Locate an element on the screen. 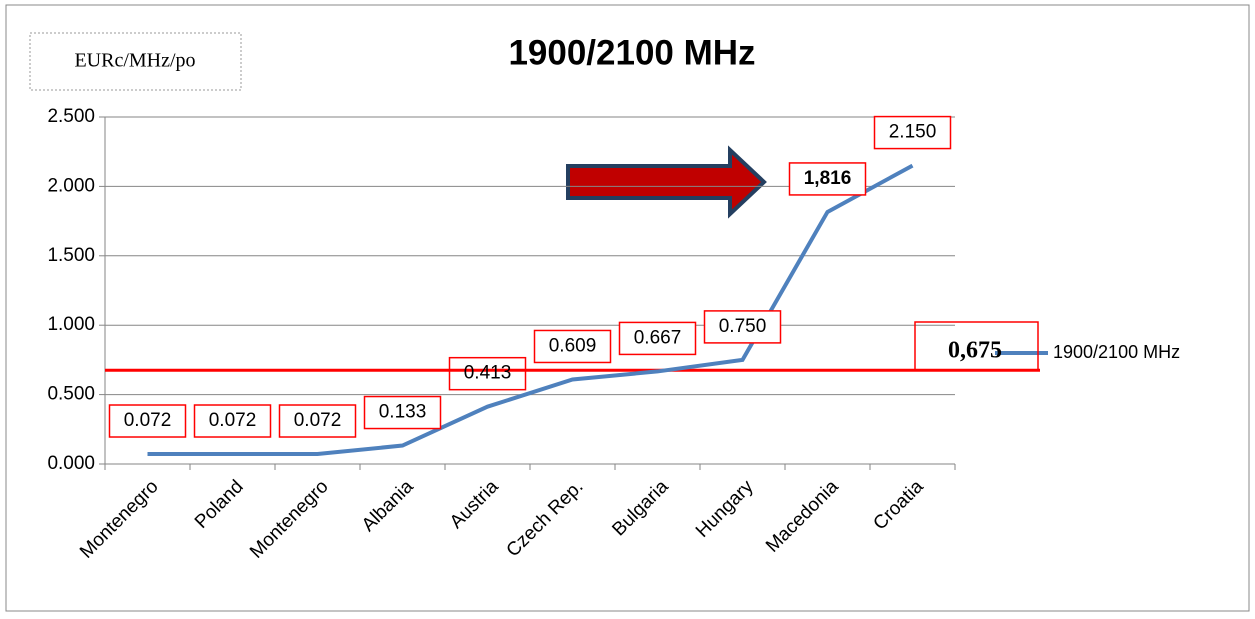 The width and height of the screenshot is (1255, 619). data-label: 1,816 is located at coordinates (828, 178).